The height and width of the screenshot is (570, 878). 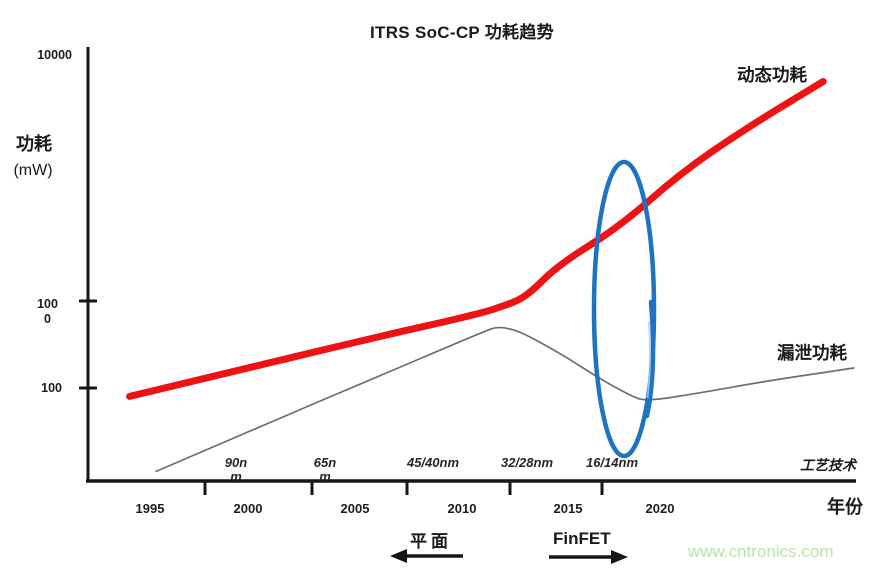 What do you see at coordinates (248, 508) in the screenshot?
I see `x-tick-label: 2000` at bounding box center [248, 508].